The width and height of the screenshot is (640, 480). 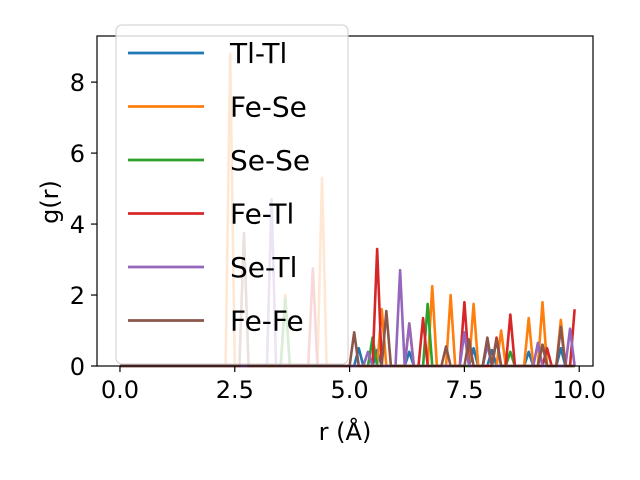 I want to click on y-tick-label: 2, so click(x=77, y=296).